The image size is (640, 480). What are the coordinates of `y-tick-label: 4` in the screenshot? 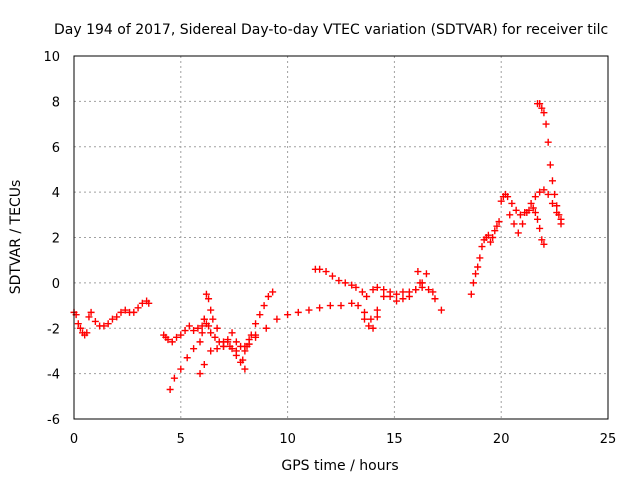 It's located at (56, 193).